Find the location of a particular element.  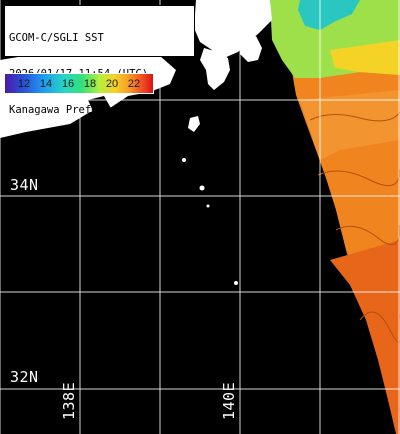

colorbar-tick: 12 is located at coordinates (24, 83).